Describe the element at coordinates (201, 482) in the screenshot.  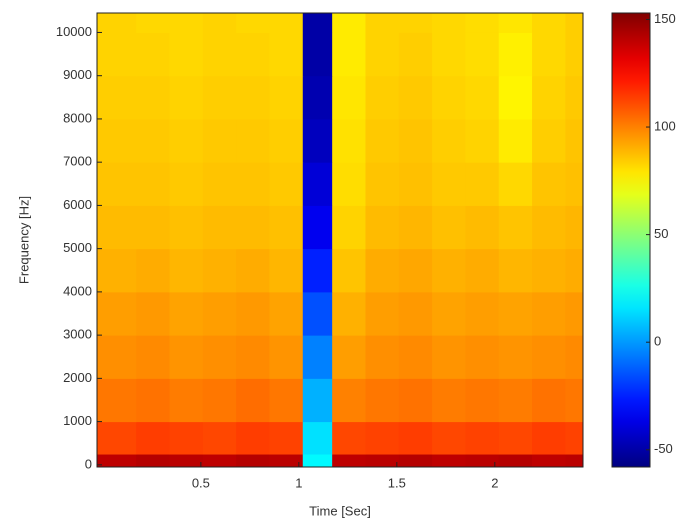
I see `x-tick-label: 0.5` at that location.